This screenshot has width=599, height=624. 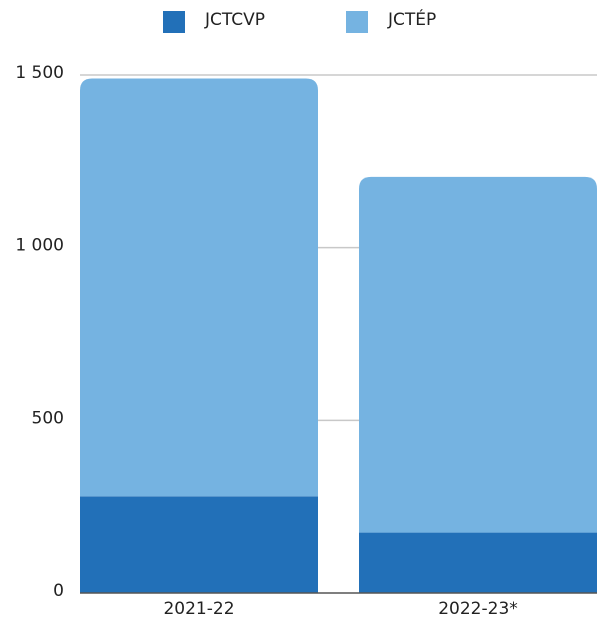 What do you see at coordinates (39, 73) in the screenshot?
I see `y-tick-label: 1 500` at bounding box center [39, 73].